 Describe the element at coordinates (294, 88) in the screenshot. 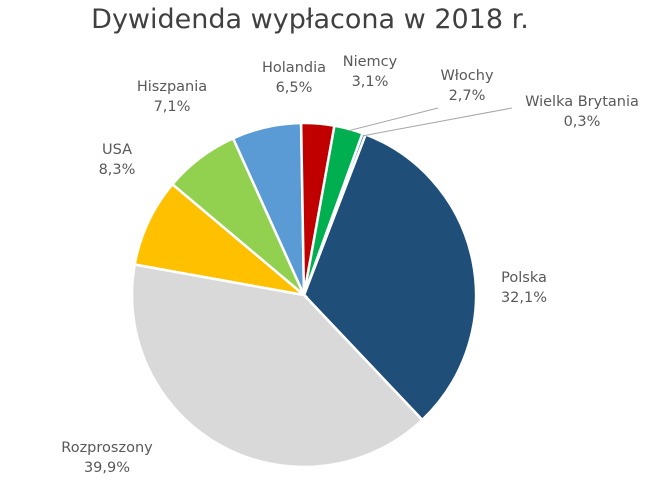

I see `slice-value: 6,5%` at that location.